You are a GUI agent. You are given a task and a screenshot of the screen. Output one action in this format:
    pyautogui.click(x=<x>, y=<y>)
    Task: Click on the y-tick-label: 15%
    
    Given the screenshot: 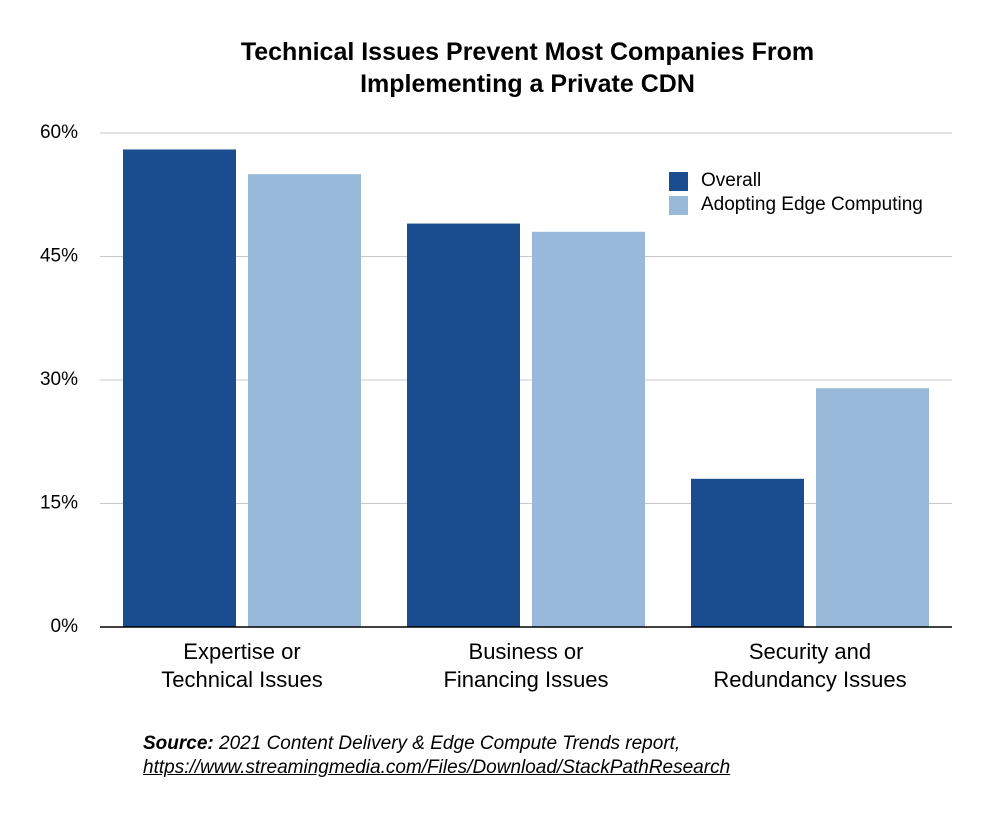 What is the action you would take?
    pyautogui.click(x=59, y=503)
    